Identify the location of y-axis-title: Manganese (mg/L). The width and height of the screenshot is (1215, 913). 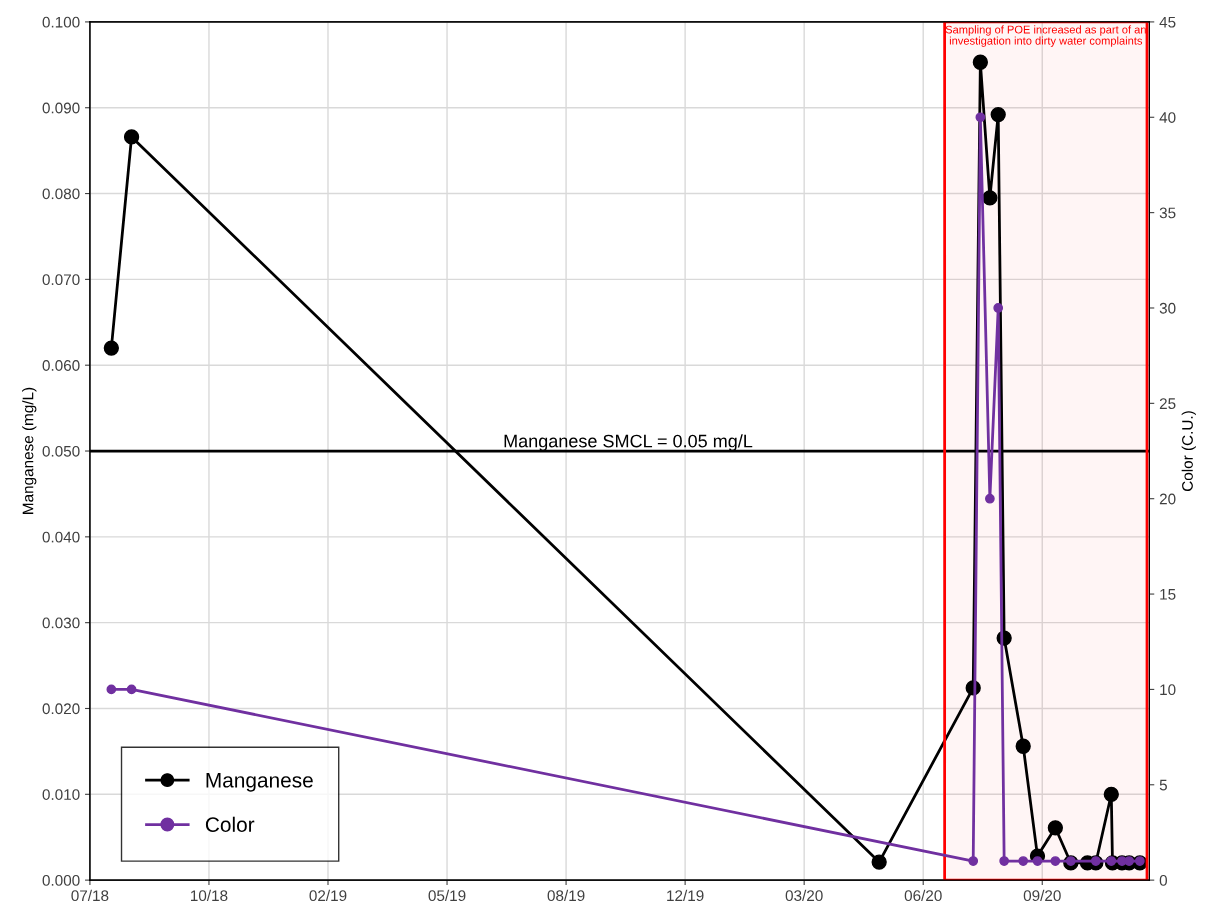
(29, 450).